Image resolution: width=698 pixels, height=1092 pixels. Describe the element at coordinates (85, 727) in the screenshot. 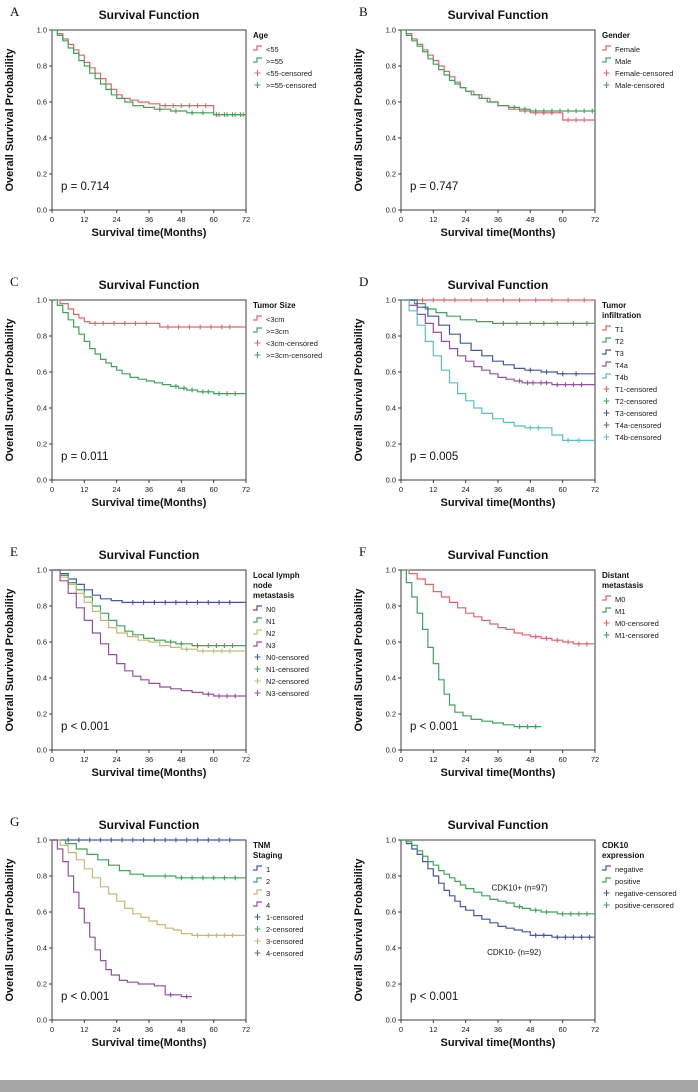

I see `p-value-label: p < 0.001` at that location.